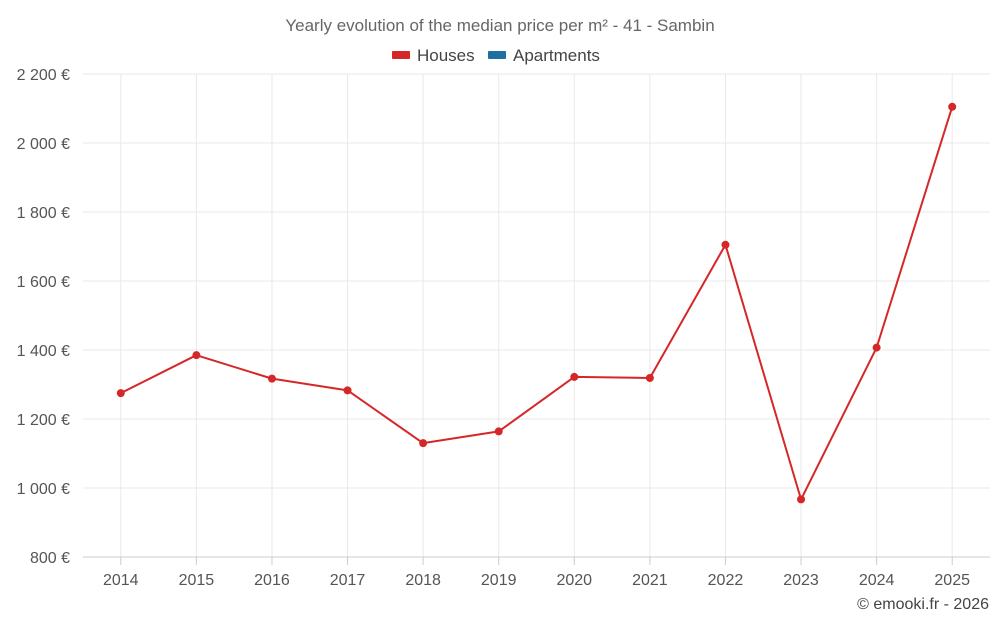 The height and width of the screenshot is (625, 1000). I want to click on data-point-houses-2024, so click(876, 347).